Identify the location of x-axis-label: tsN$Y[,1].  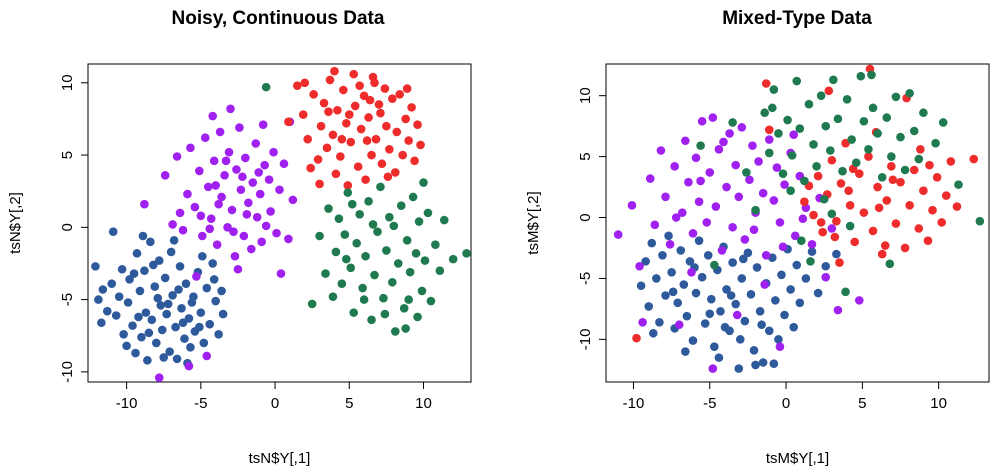
(280, 458).